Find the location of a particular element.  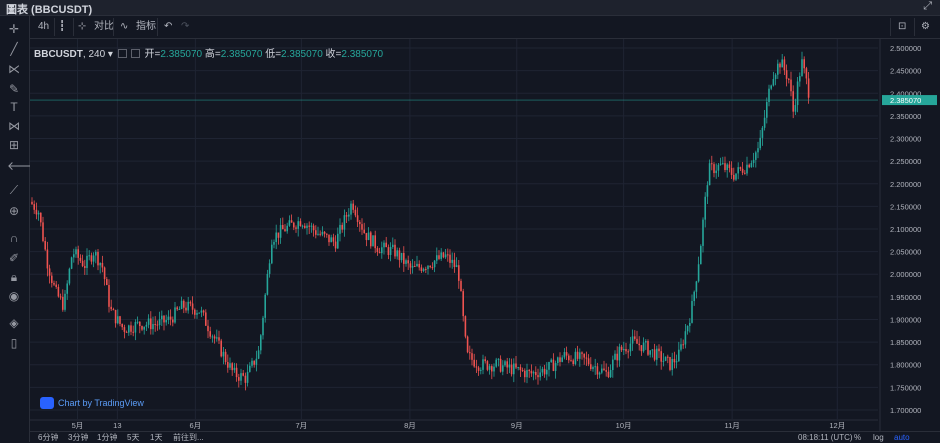

brush-icon: ✎ is located at coordinates (14, 89).